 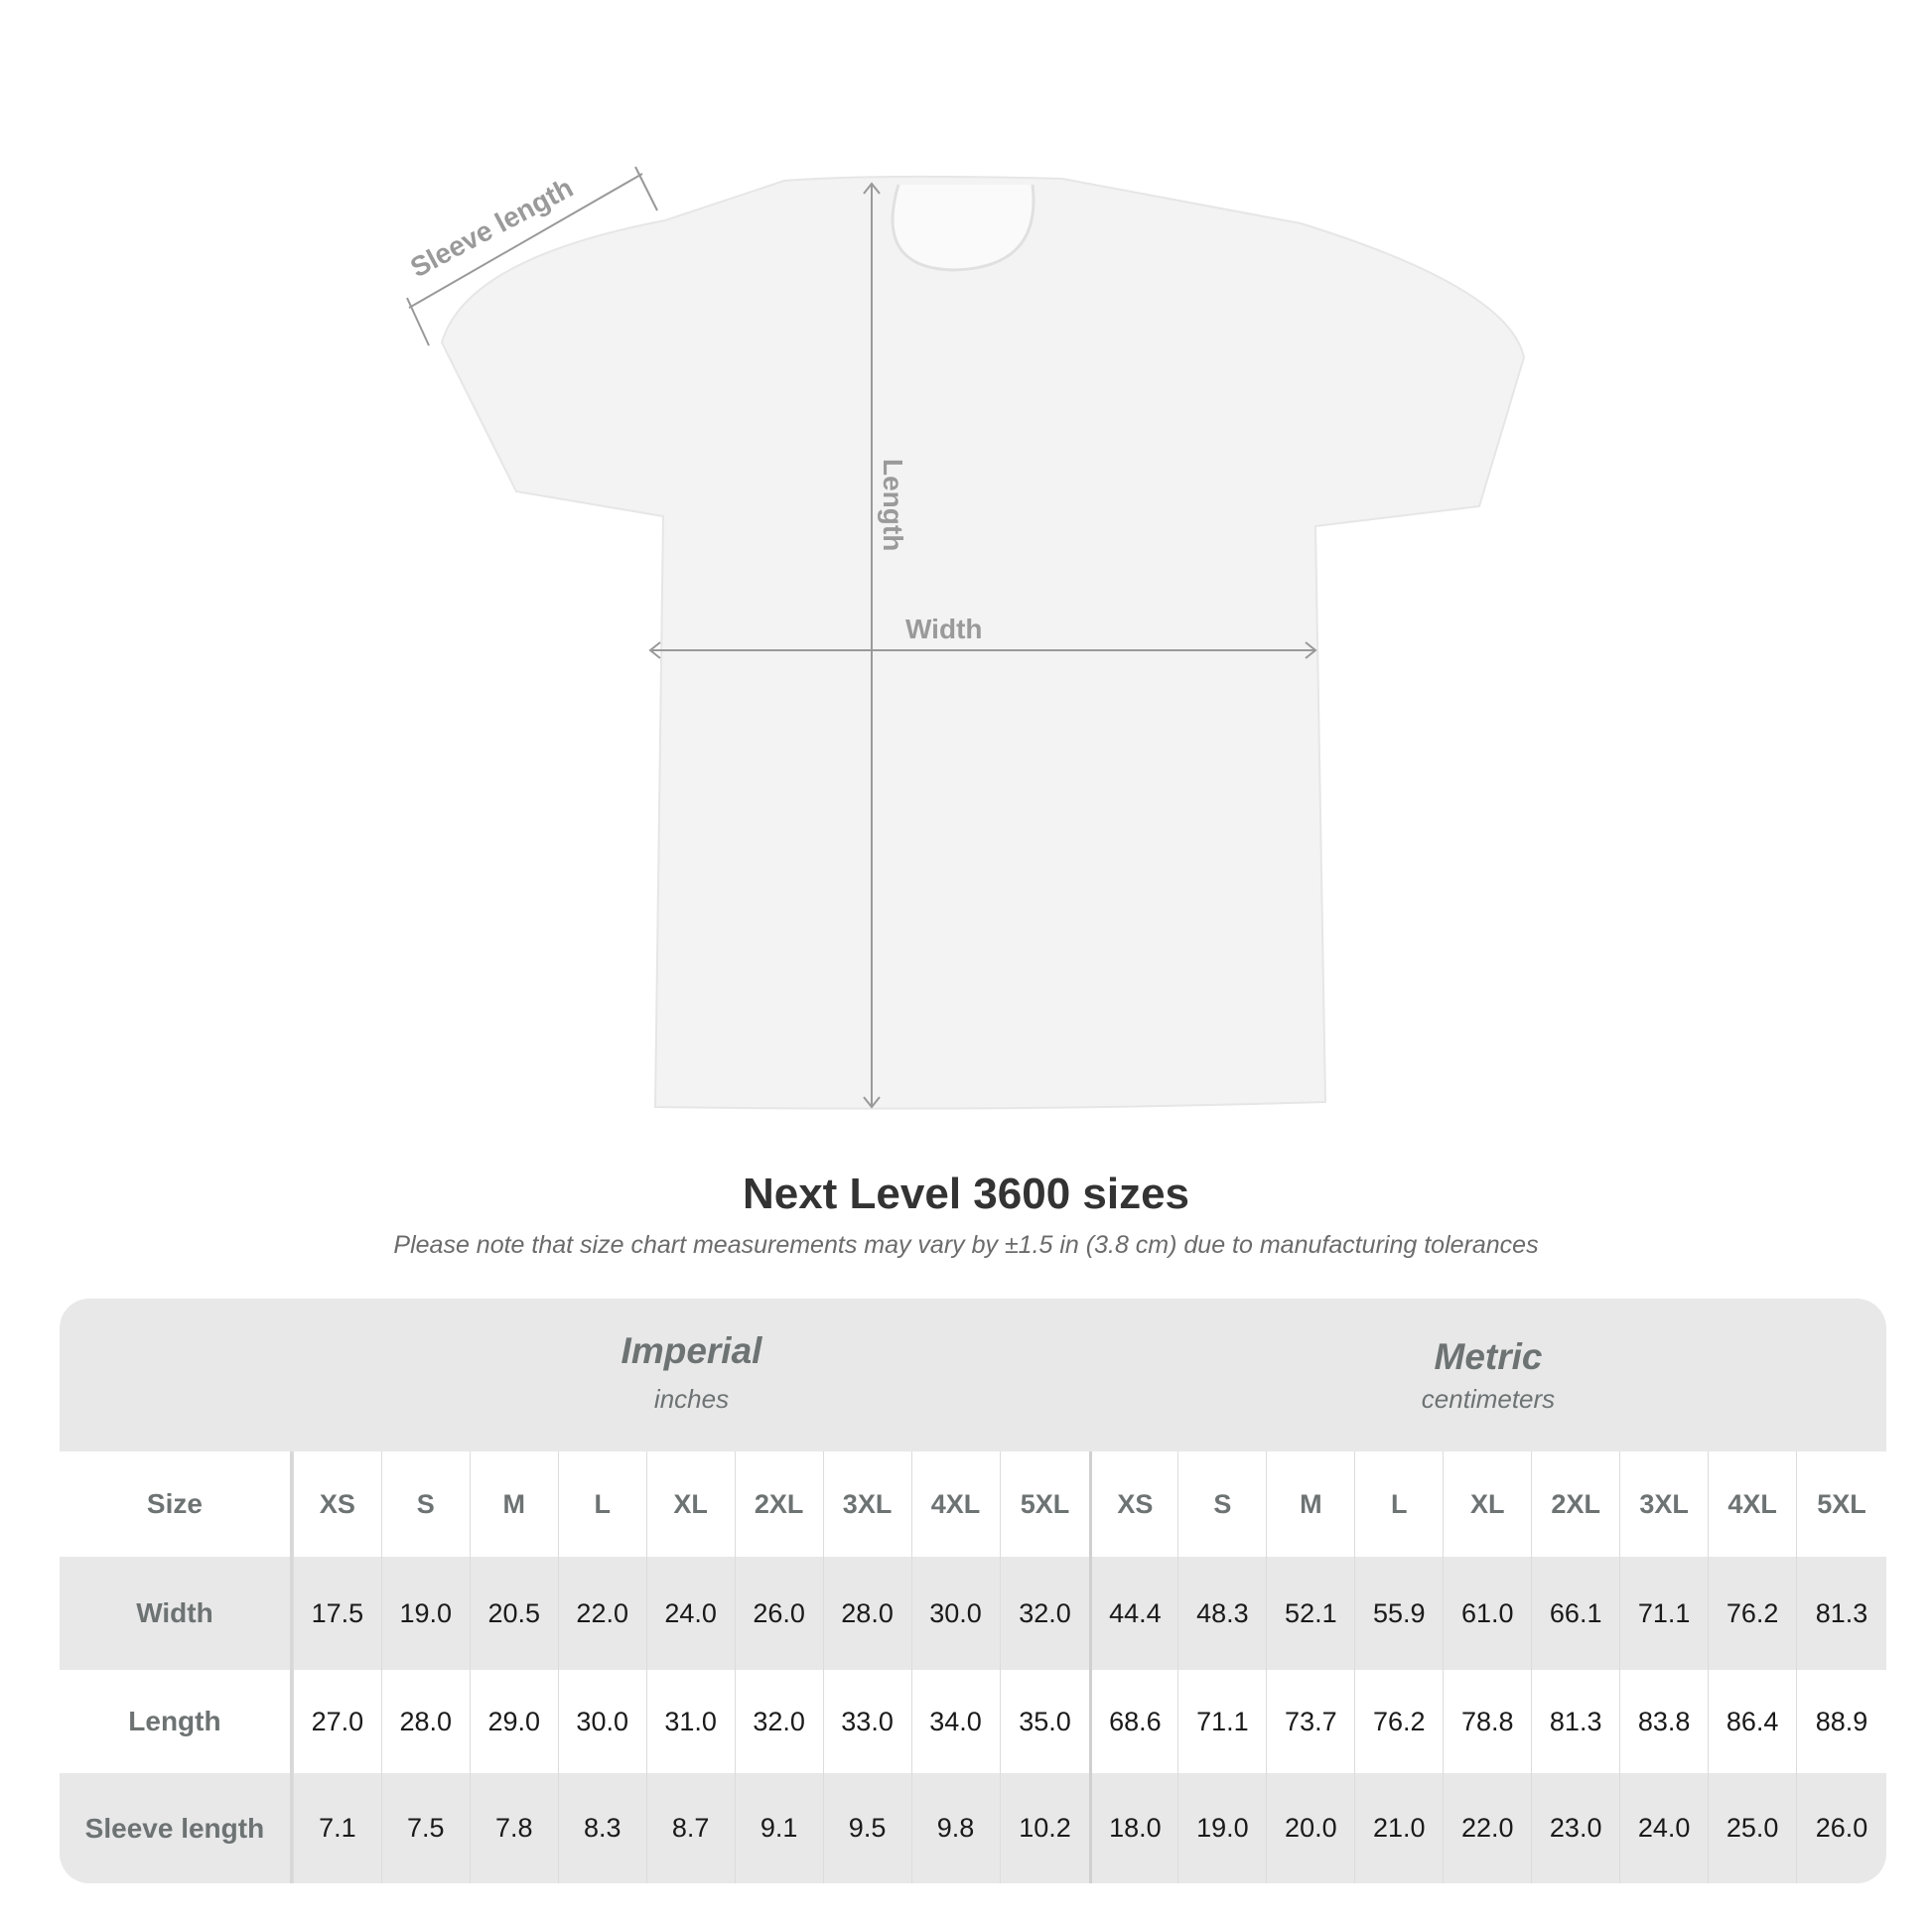 I want to click on imperial-value-cell: 7.8, so click(x=513, y=1828).